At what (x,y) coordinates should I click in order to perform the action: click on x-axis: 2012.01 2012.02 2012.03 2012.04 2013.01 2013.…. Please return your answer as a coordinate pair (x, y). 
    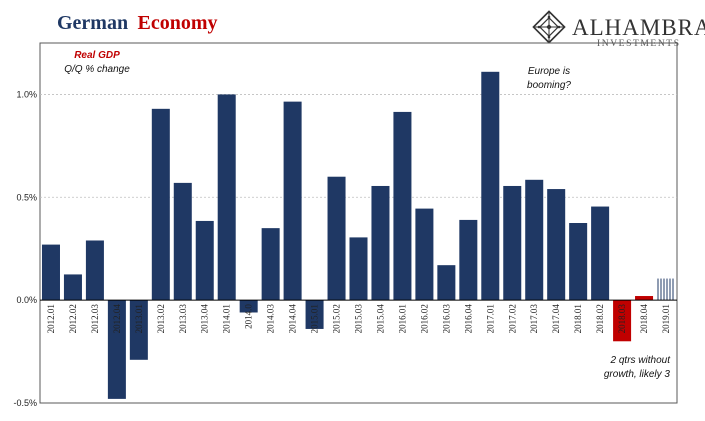
    Looking at the image, I should click on (358, 319).